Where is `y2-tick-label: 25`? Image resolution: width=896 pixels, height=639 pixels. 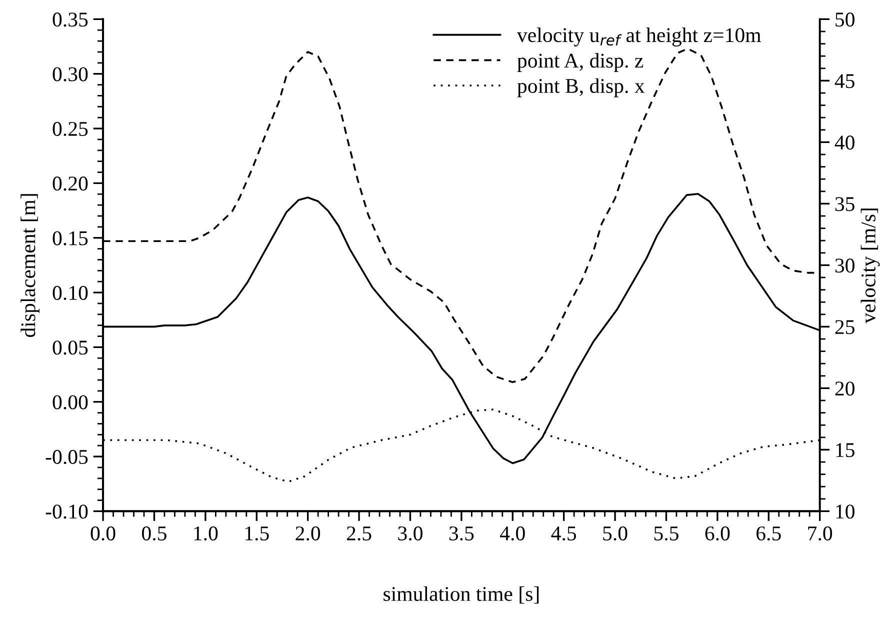 y2-tick-label: 25 is located at coordinates (844, 327).